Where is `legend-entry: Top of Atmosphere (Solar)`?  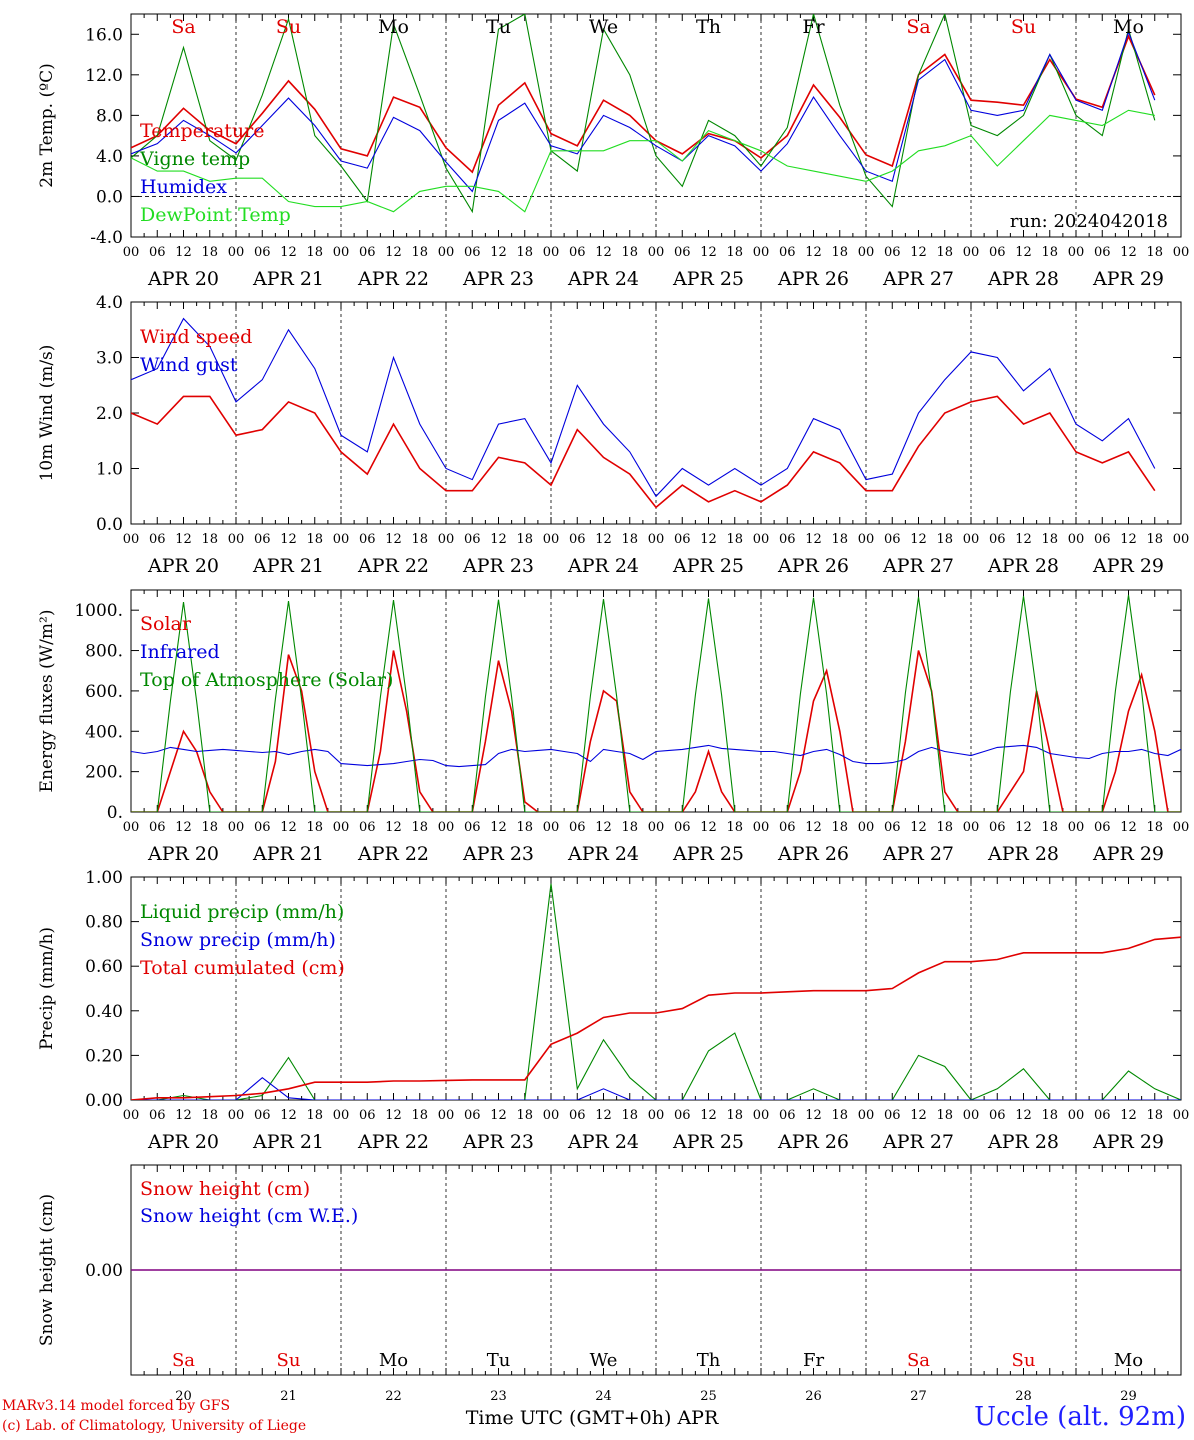 legend-entry: Top of Atmosphere (Solar) is located at coordinates (266, 680).